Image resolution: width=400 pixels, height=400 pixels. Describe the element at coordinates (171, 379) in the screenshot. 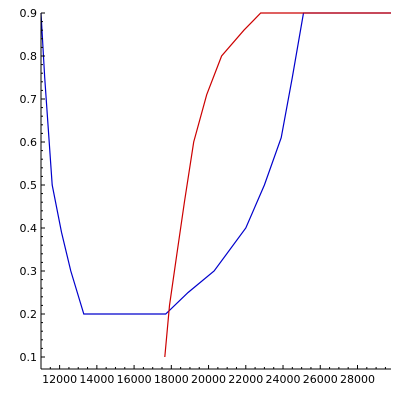

I see `x-tick-label: 18000` at that location.